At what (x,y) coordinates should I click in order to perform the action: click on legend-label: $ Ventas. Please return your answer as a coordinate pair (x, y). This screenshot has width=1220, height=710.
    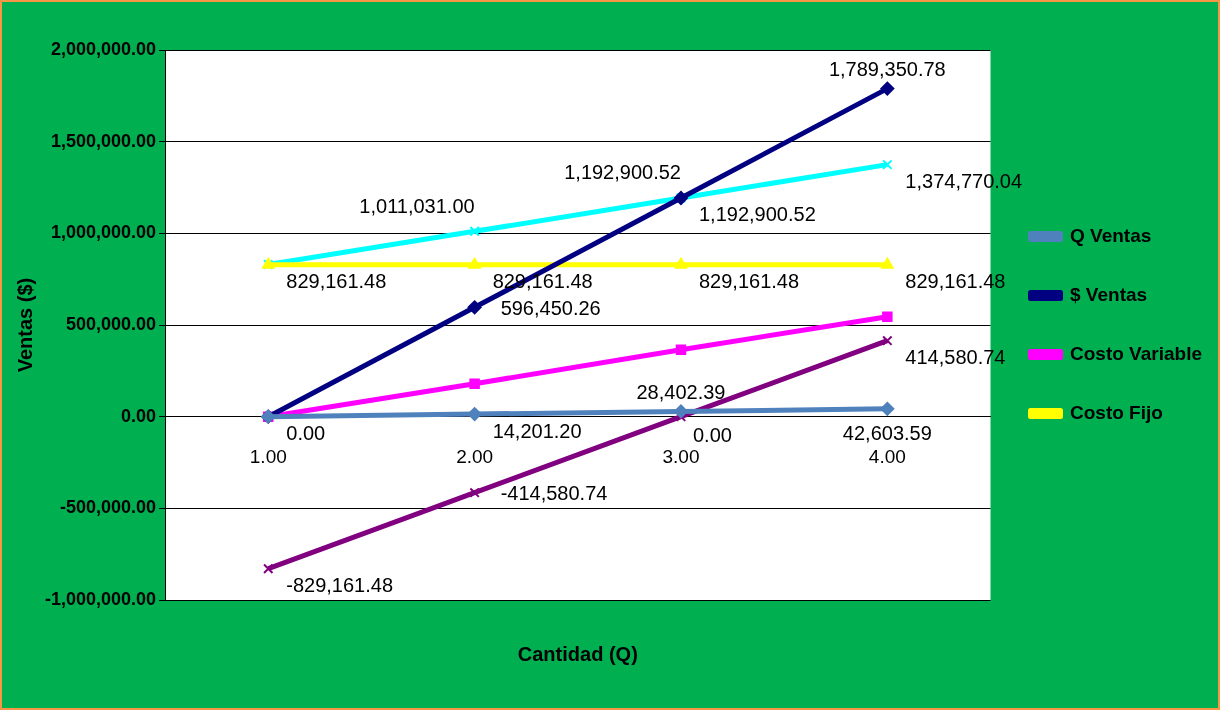
    Looking at the image, I should click on (1109, 294).